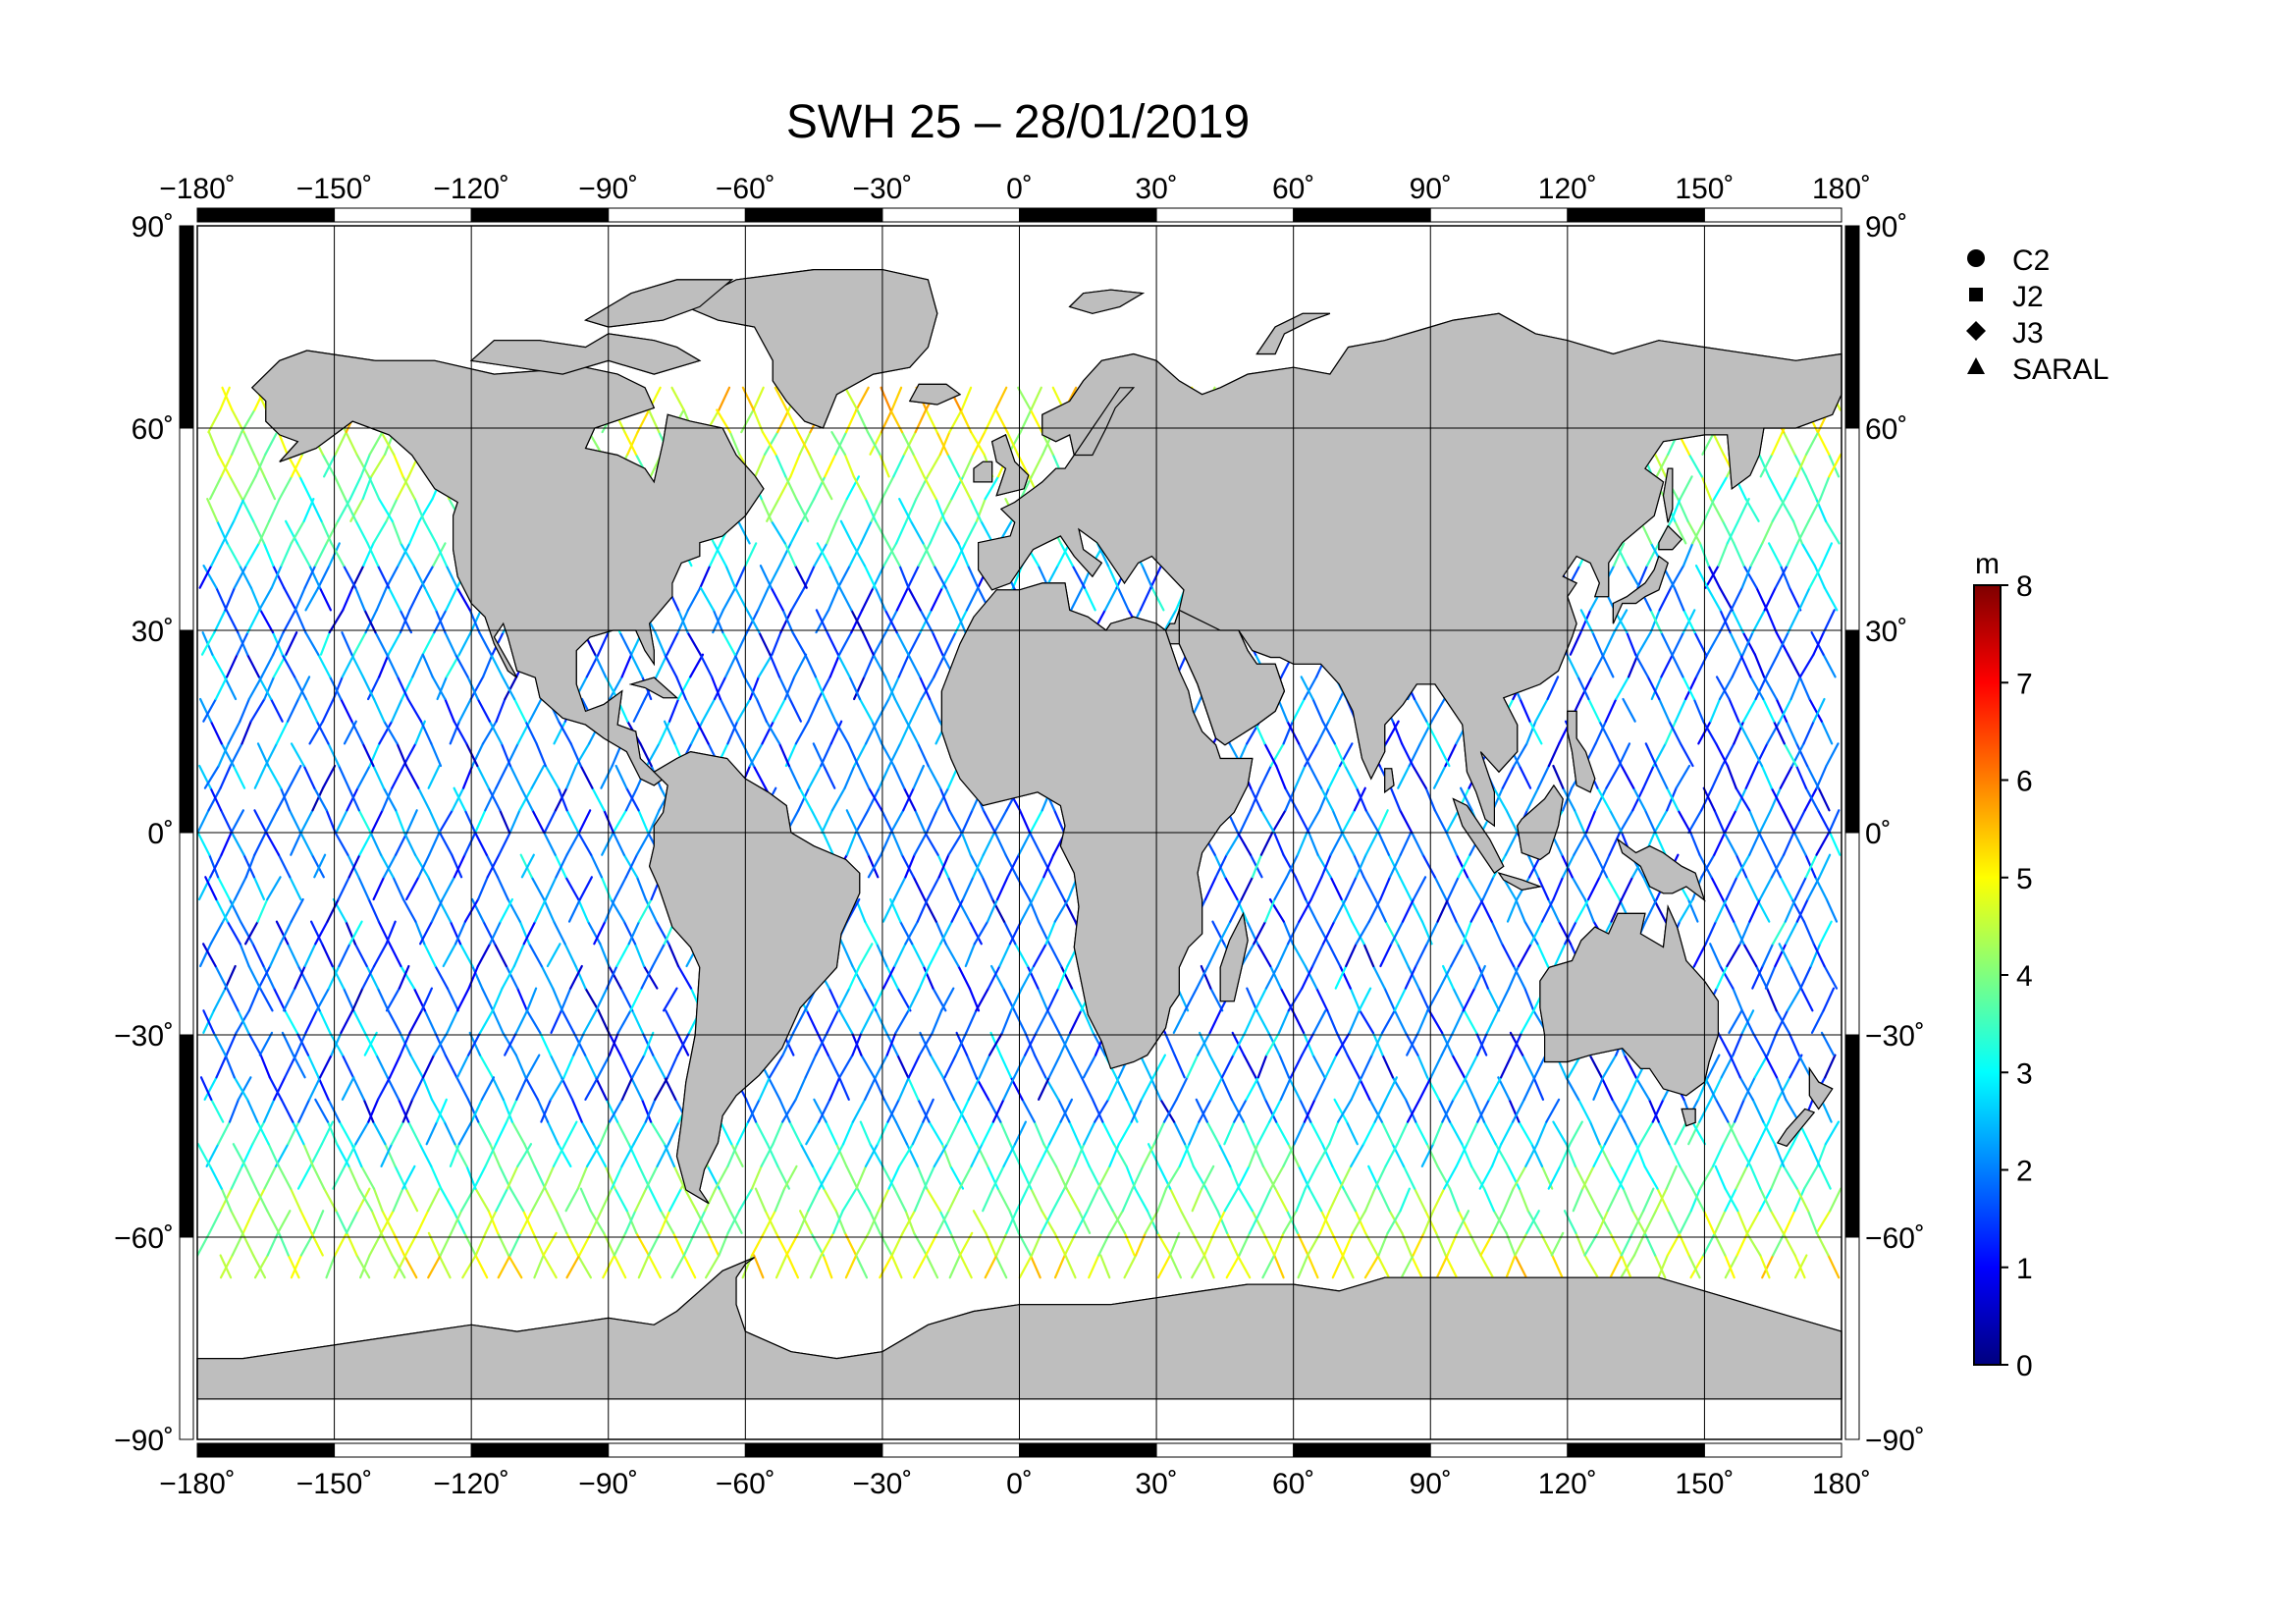  Describe the element at coordinates (160, 834) in the screenshot. I see `lat-label-left: 0˚` at that location.